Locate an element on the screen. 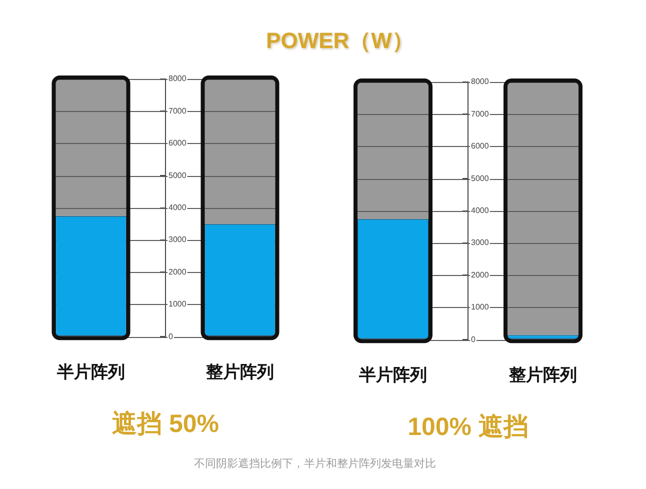 The width and height of the screenshot is (646, 489). text: POWER（W） is located at coordinates (340, 41).